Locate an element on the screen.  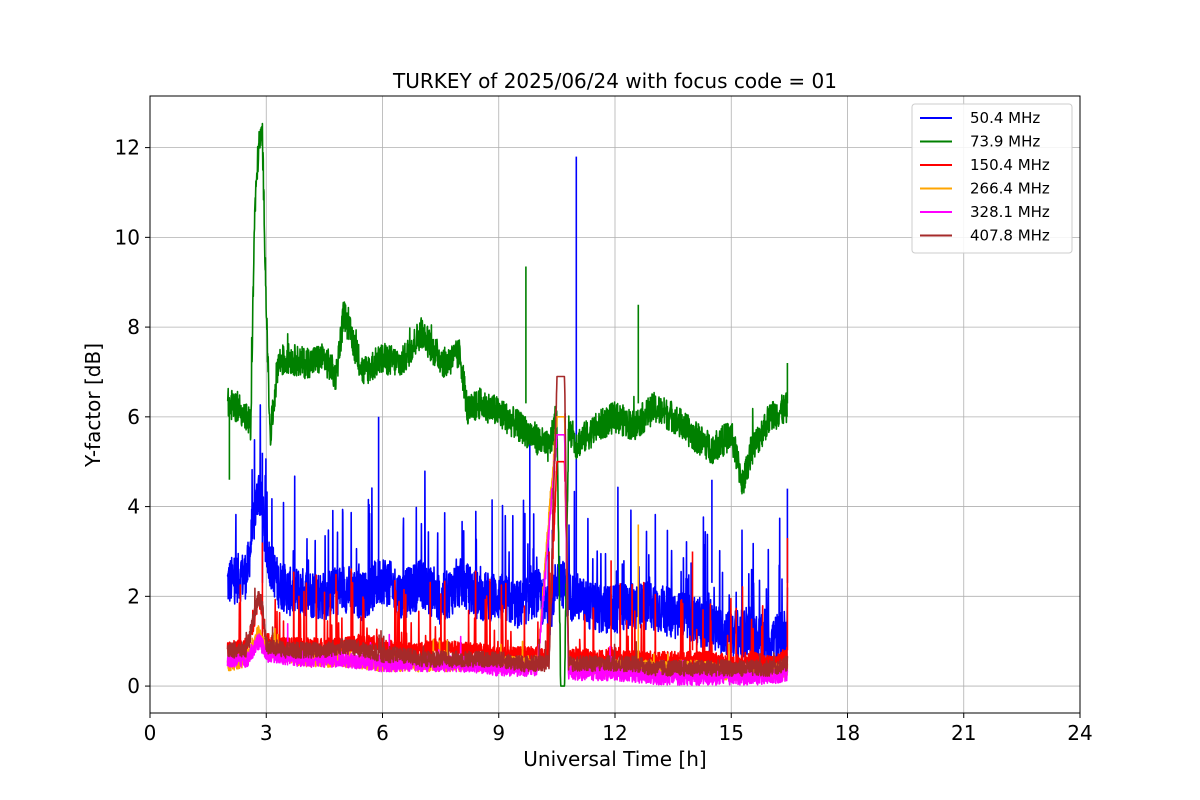
x-tick-label: 24 is located at coordinates (1079, 733).